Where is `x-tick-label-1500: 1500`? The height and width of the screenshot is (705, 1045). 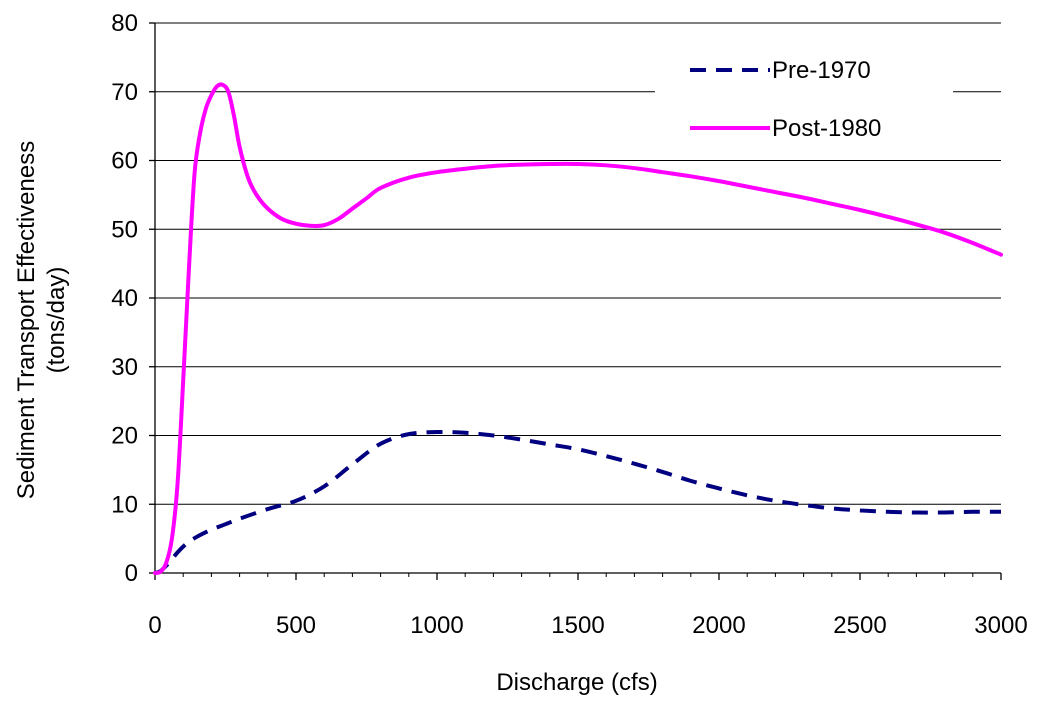 x-tick-label-1500: 1500 is located at coordinates (577, 625).